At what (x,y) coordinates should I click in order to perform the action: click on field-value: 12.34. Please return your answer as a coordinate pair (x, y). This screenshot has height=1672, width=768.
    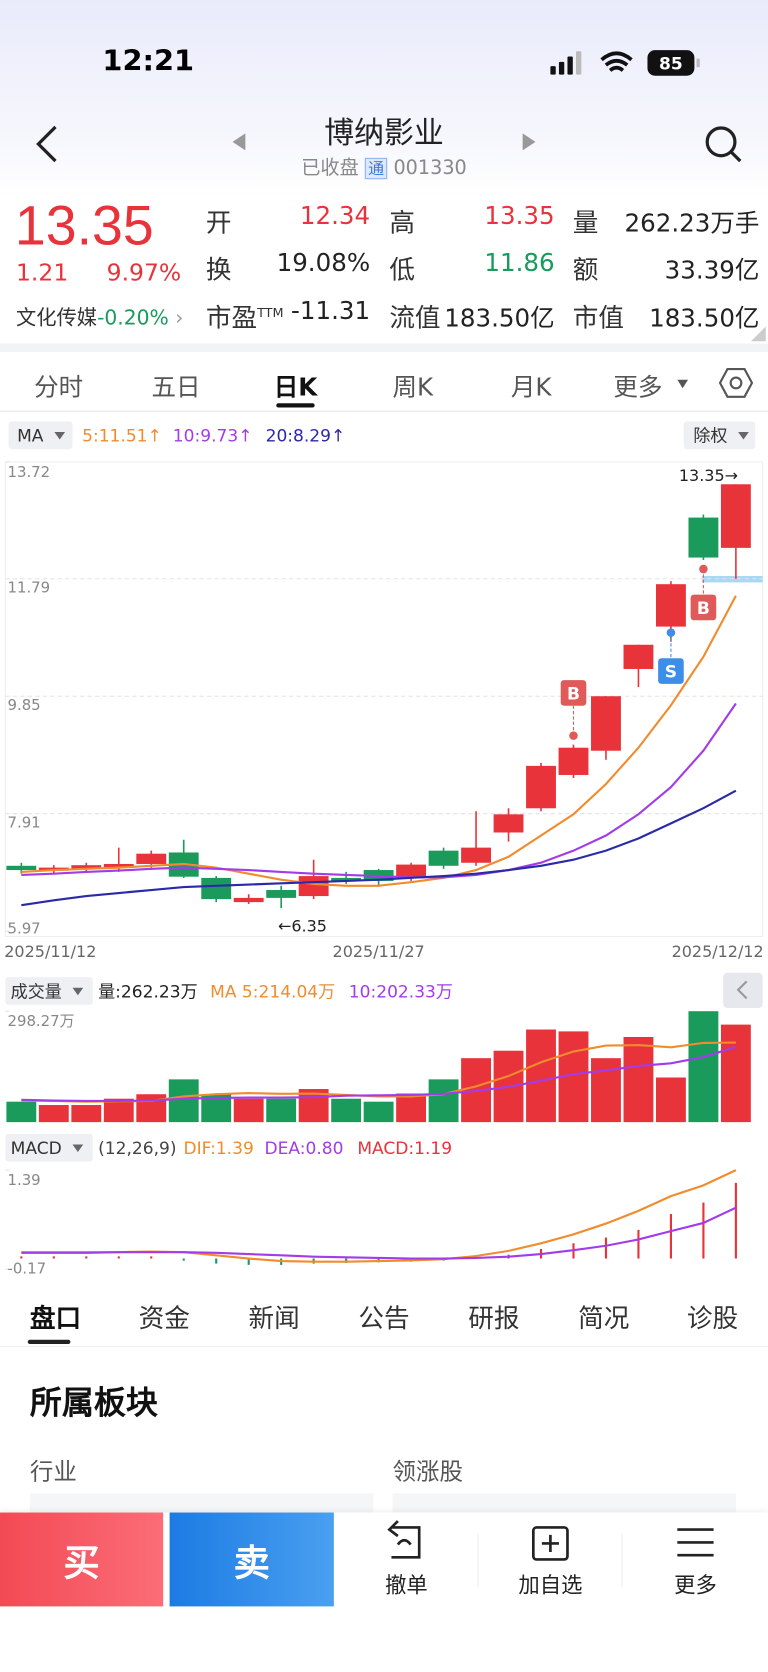
    Looking at the image, I should click on (335, 216).